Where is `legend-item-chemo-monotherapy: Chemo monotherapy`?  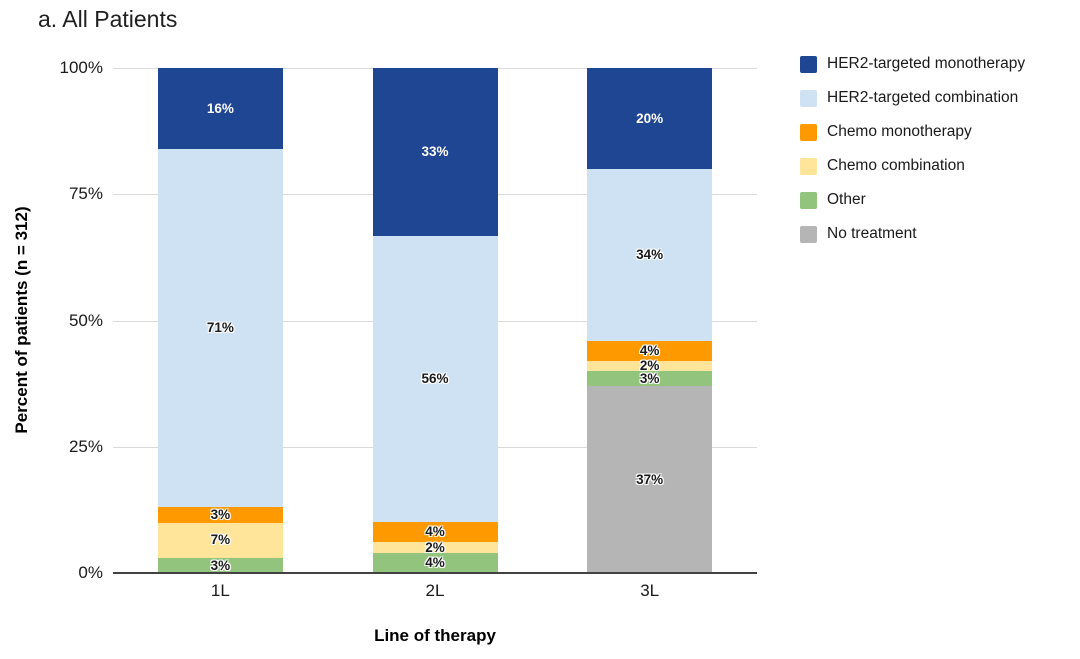 legend-item-chemo-monotherapy: Chemo monotherapy is located at coordinates (912, 132).